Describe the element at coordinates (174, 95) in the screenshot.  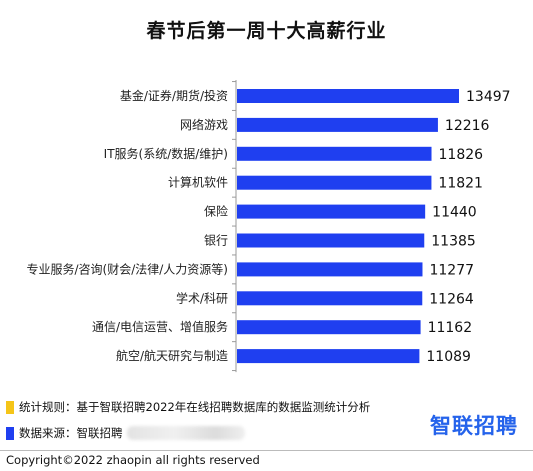
I see `category-label: 基金/证券/期货/投资` at that location.